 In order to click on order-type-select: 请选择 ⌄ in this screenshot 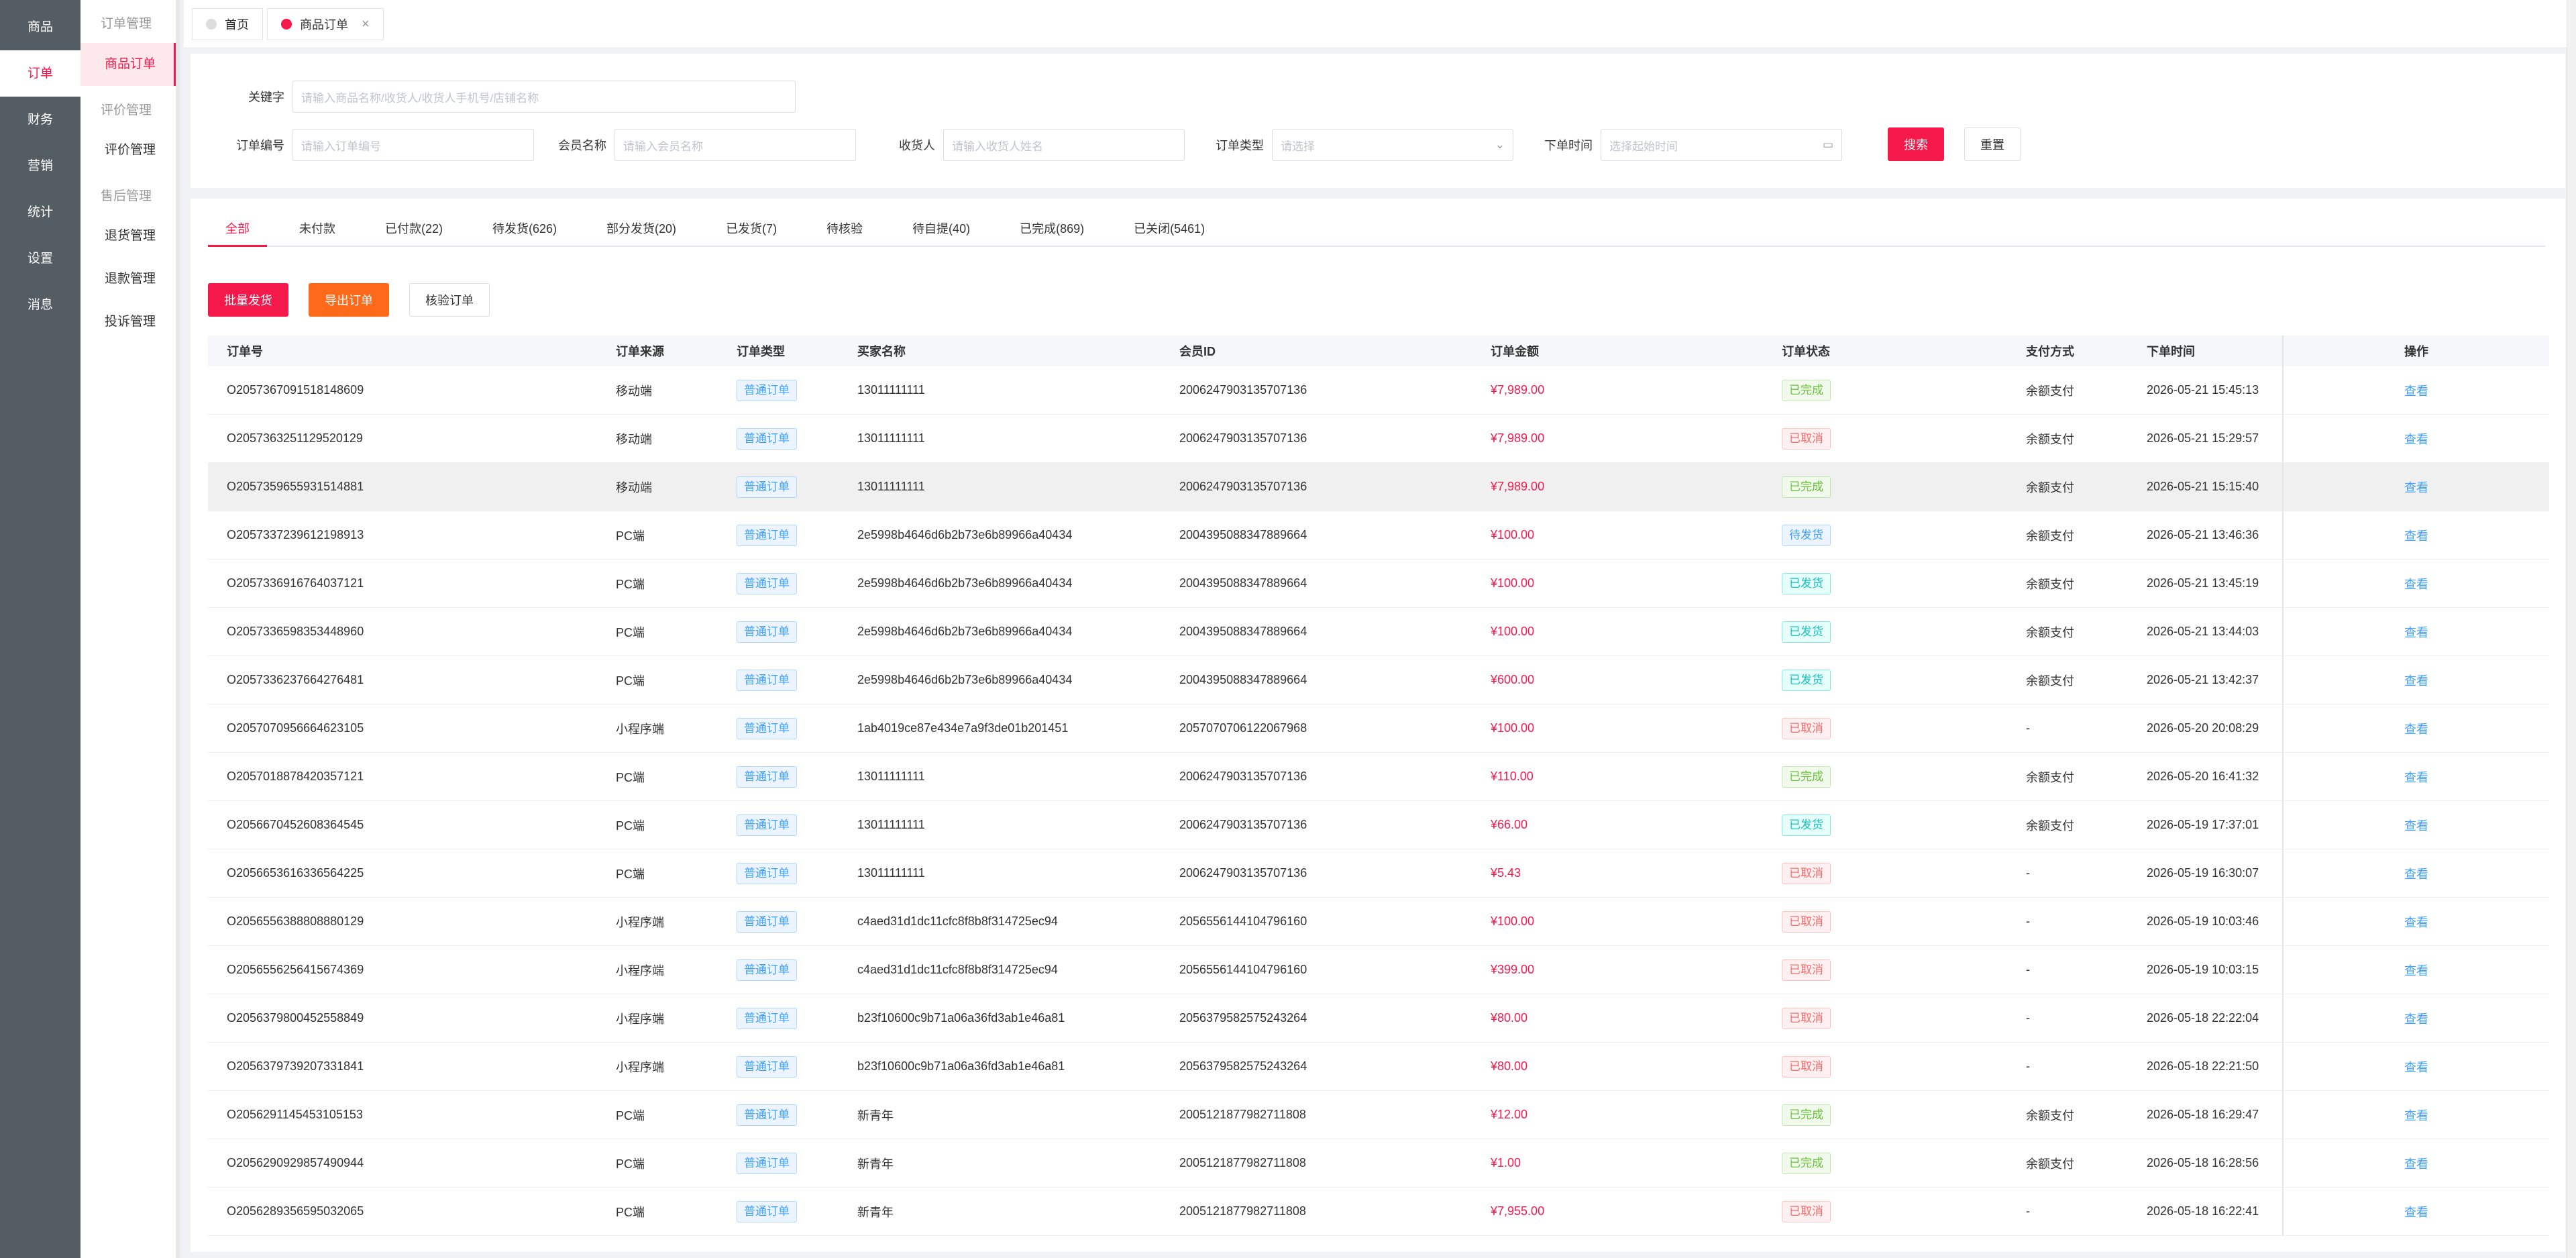, I will do `click(1392, 145)`.